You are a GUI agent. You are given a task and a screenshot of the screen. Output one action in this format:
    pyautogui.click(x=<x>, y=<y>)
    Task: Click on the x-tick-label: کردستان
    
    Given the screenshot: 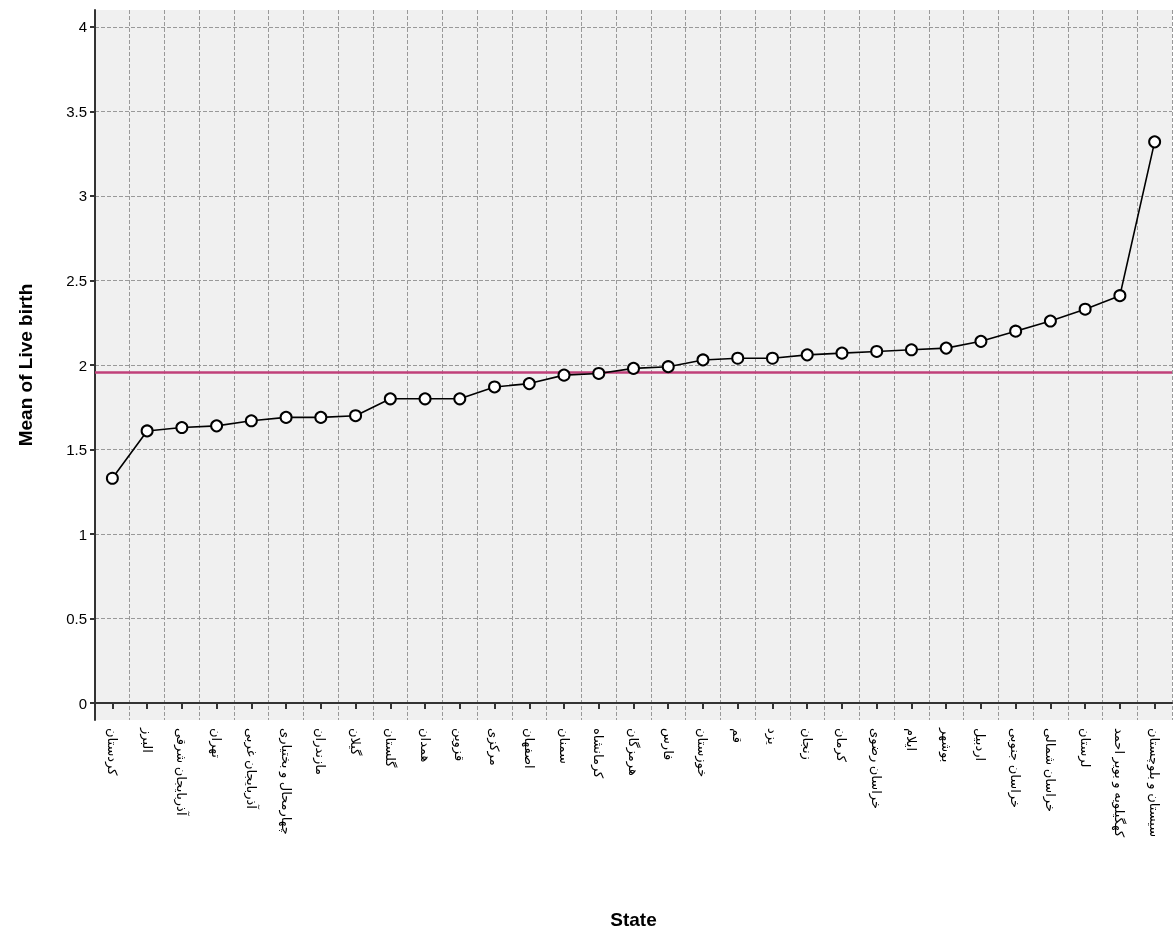 What is the action you would take?
    pyautogui.click(x=111, y=752)
    